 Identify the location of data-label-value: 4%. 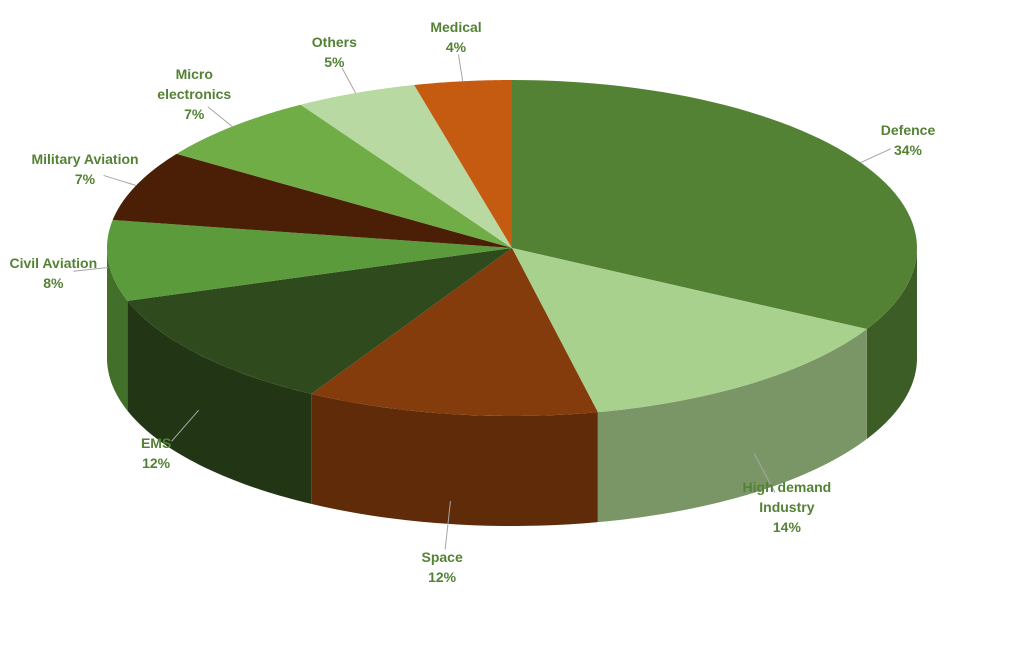
(456, 46).